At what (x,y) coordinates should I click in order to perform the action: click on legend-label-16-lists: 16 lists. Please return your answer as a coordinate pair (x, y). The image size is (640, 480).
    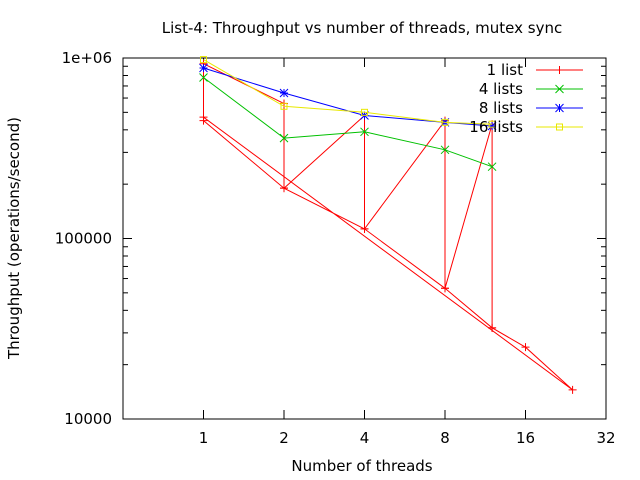
    Looking at the image, I should click on (496, 127).